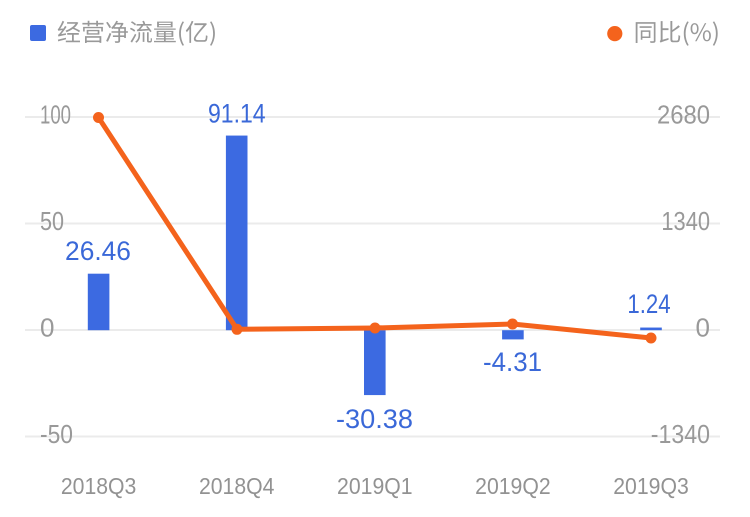  Describe the element at coordinates (648, 304) in the screenshot. I see `svg-text: 1.24` at that location.